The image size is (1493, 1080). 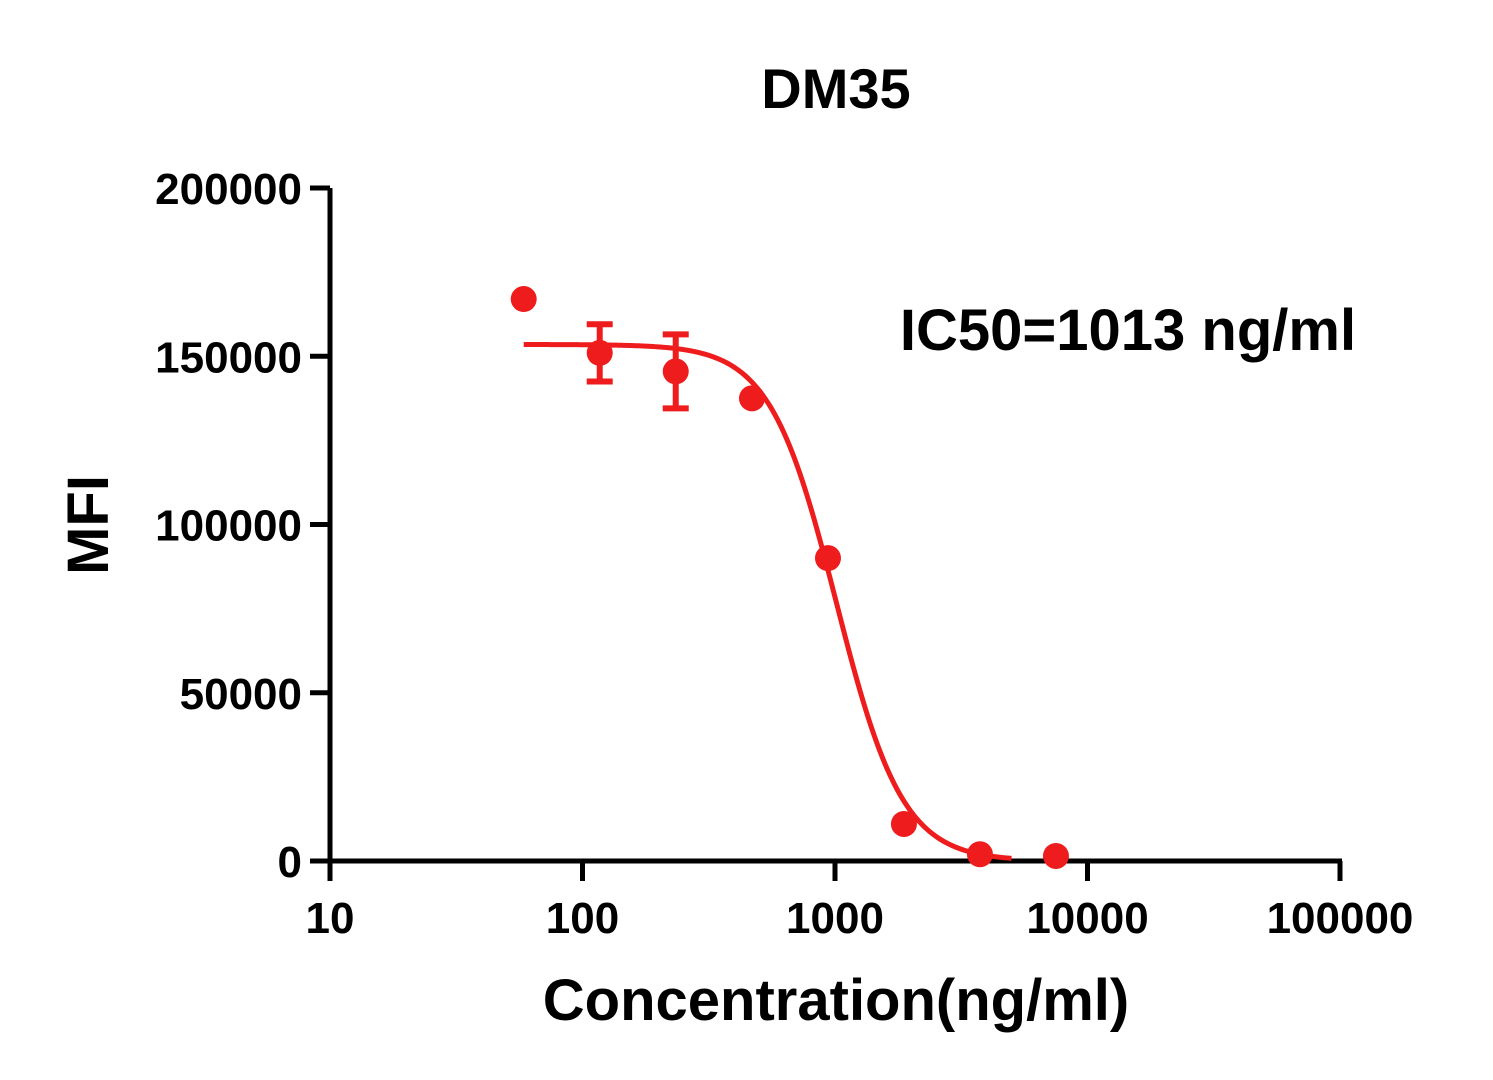 I want to click on y-tick-label: 200000, so click(x=228, y=189).